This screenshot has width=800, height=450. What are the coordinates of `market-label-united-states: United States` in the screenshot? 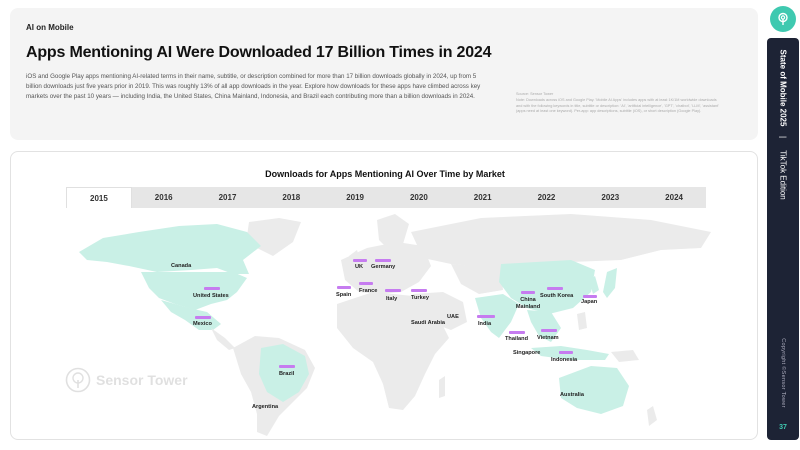 It's located at (211, 296).